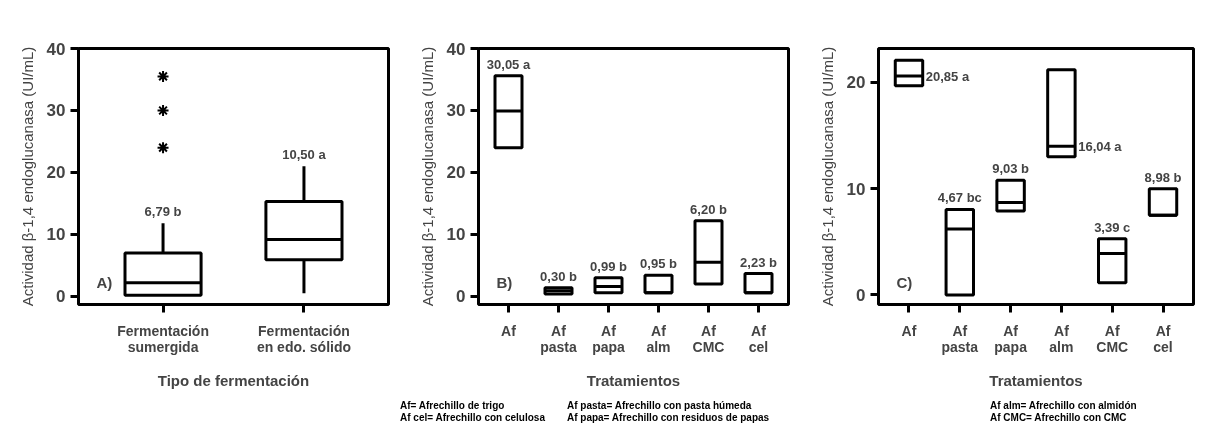 This screenshot has height=426, width=1211. Describe the element at coordinates (1163, 177) in the screenshot. I see `annotation: 8,98 b` at that location.